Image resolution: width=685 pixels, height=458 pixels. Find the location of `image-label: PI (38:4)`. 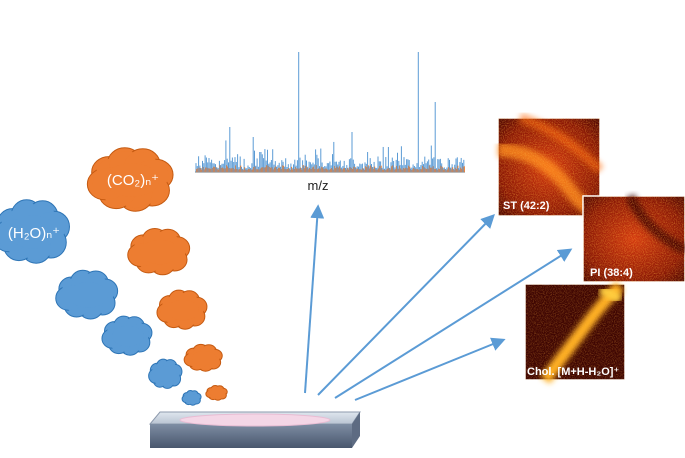

image-label: PI (38:4) is located at coordinates (611, 273).